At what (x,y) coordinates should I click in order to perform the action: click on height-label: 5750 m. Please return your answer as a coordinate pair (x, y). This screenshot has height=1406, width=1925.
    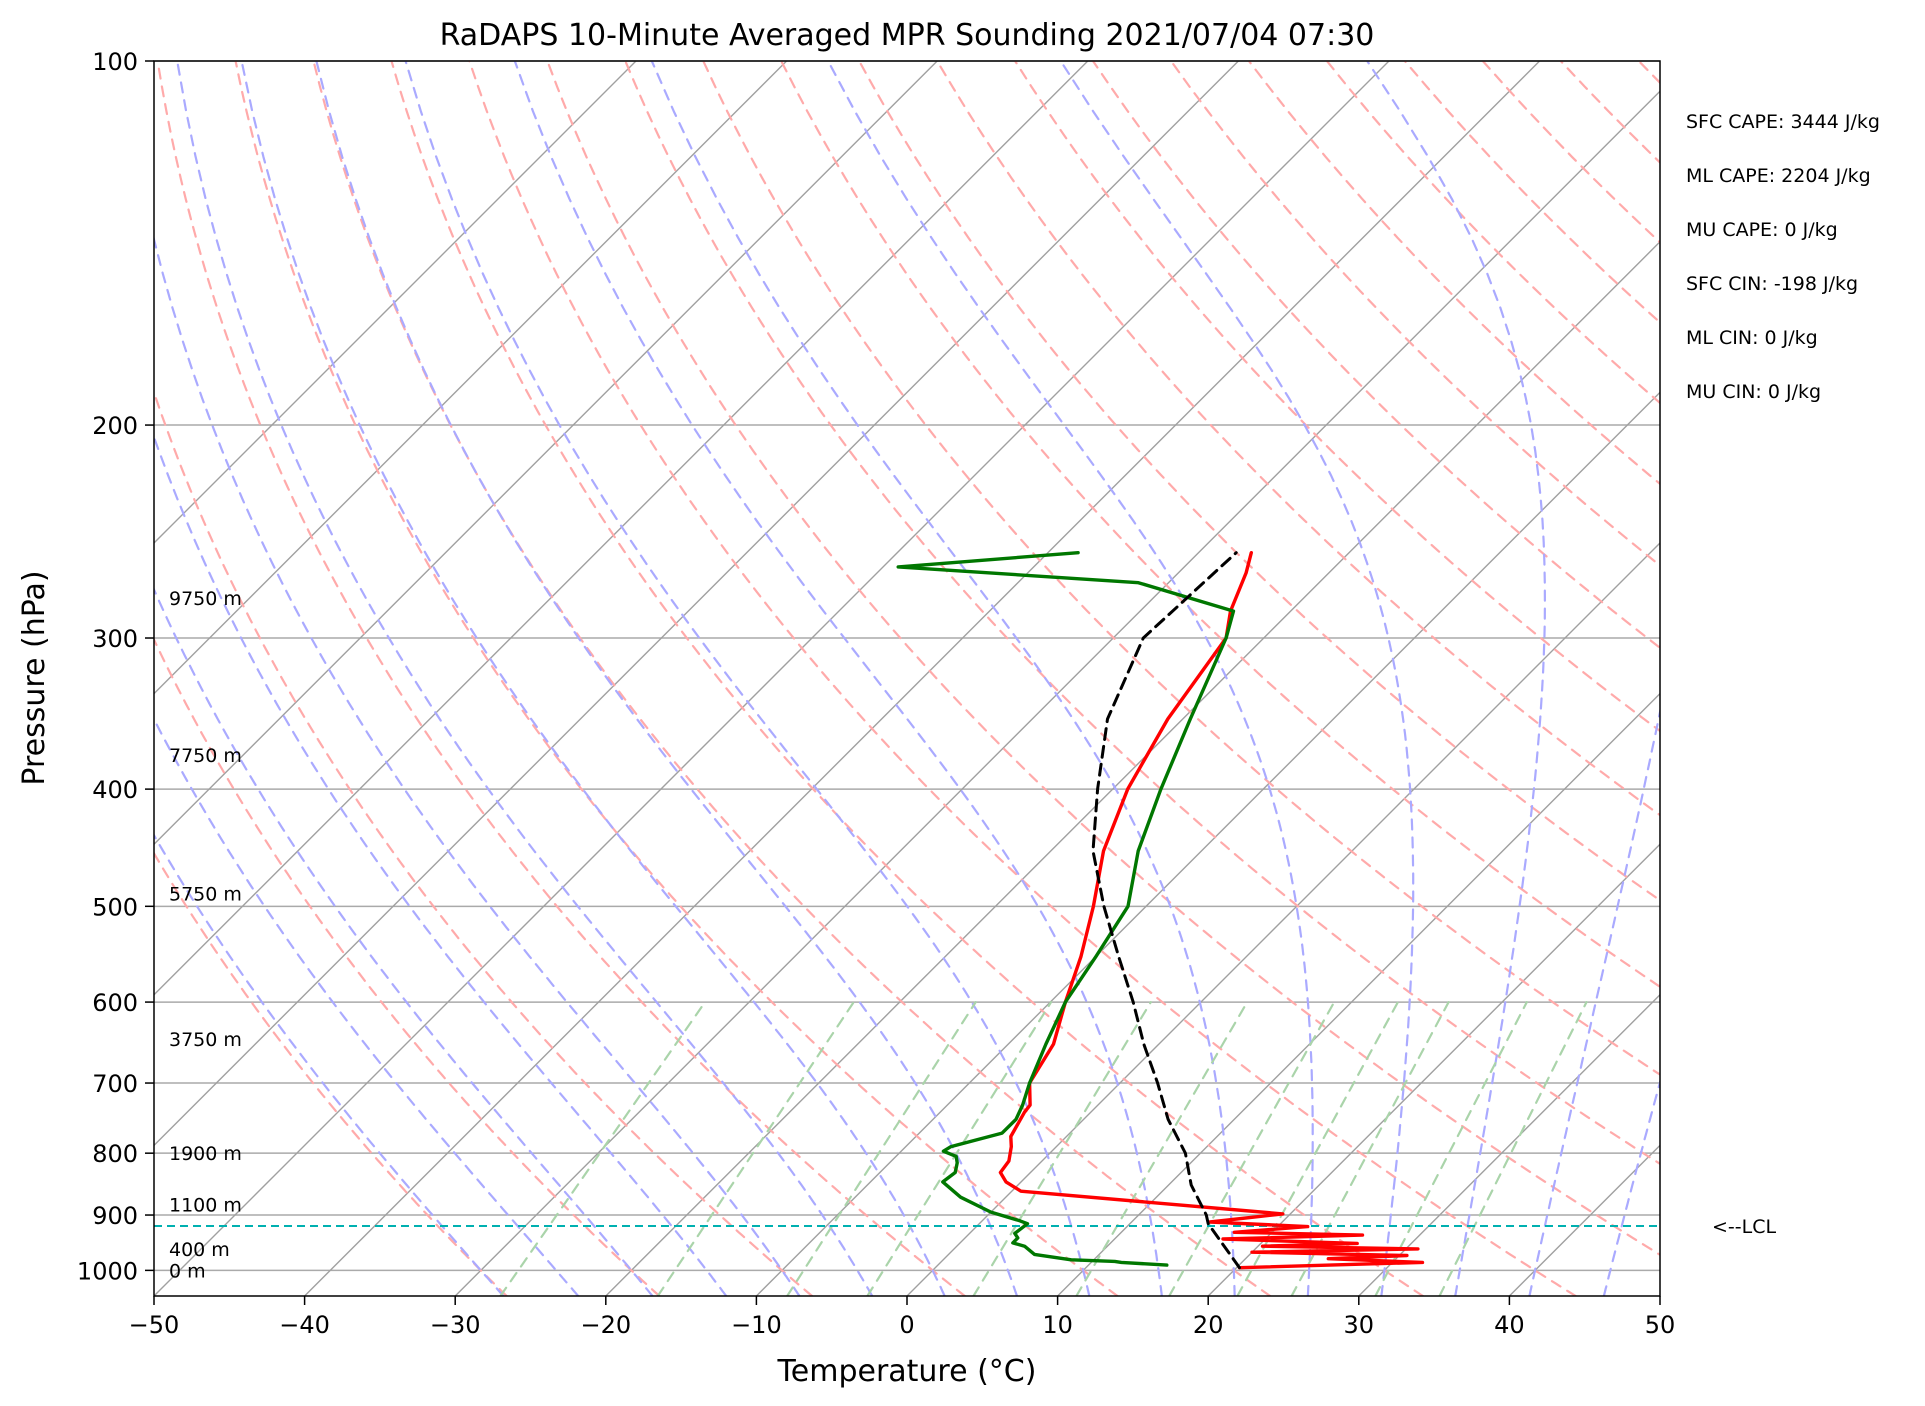
    Looking at the image, I should click on (205, 895).